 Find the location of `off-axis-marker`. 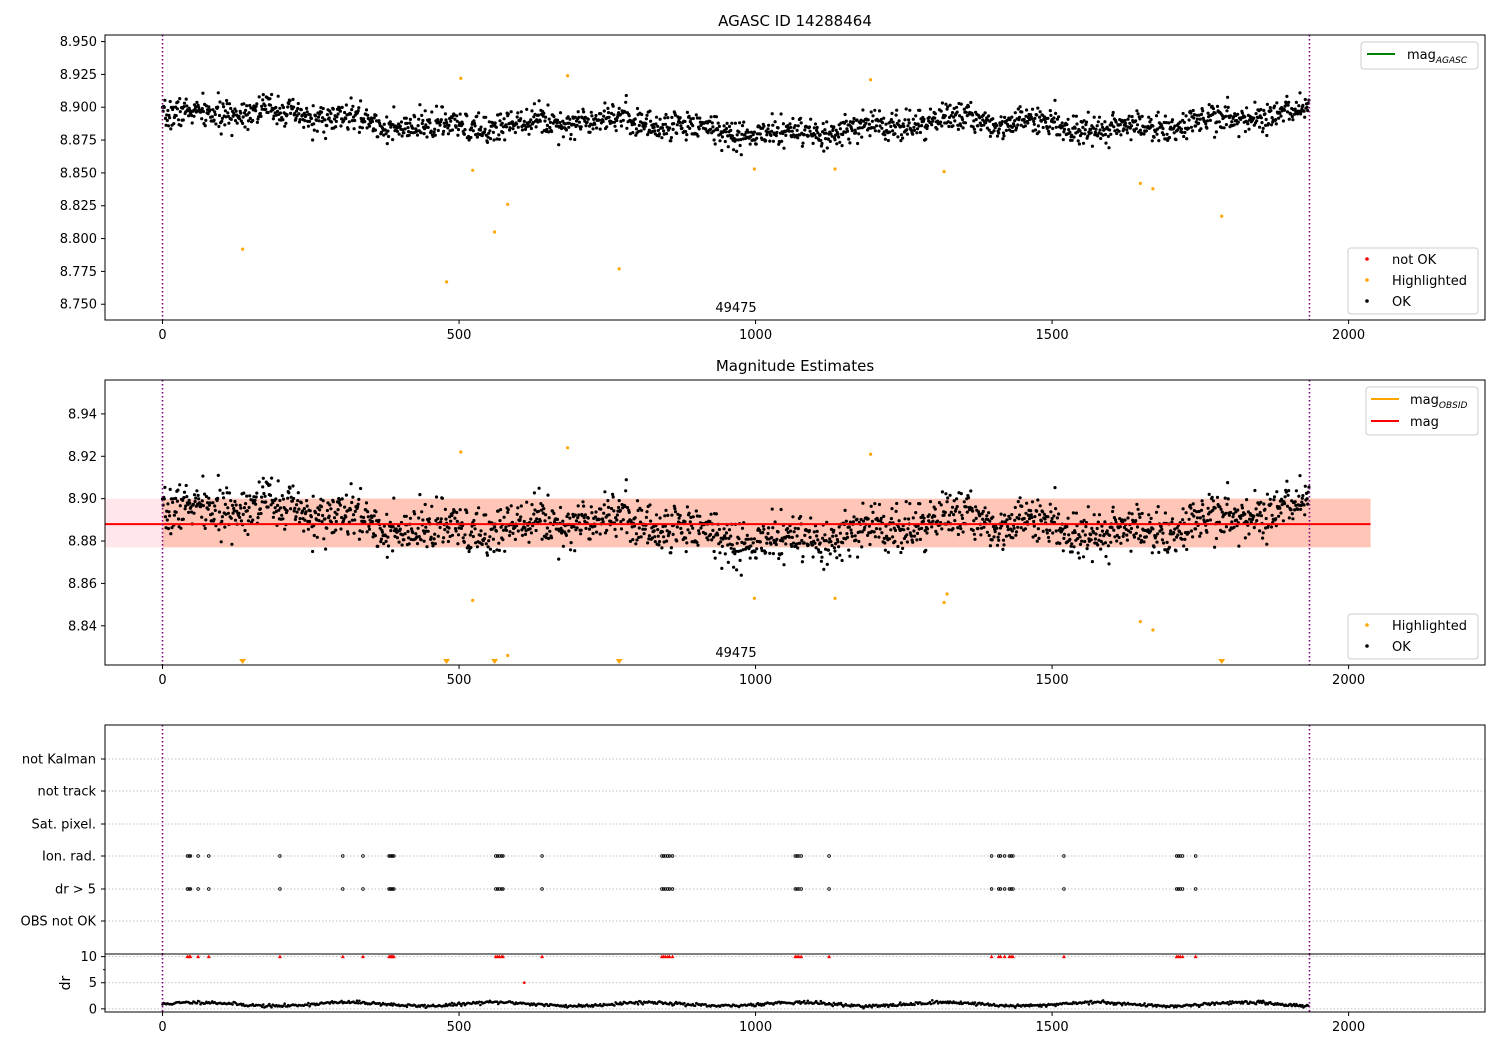

off-axis-marker is located at coordinates (495, 661).